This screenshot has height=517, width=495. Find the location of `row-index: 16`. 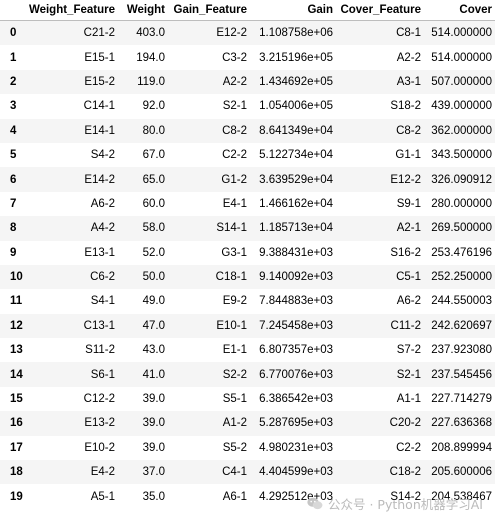

row-index: 16 is located at coordinates (16, 423).